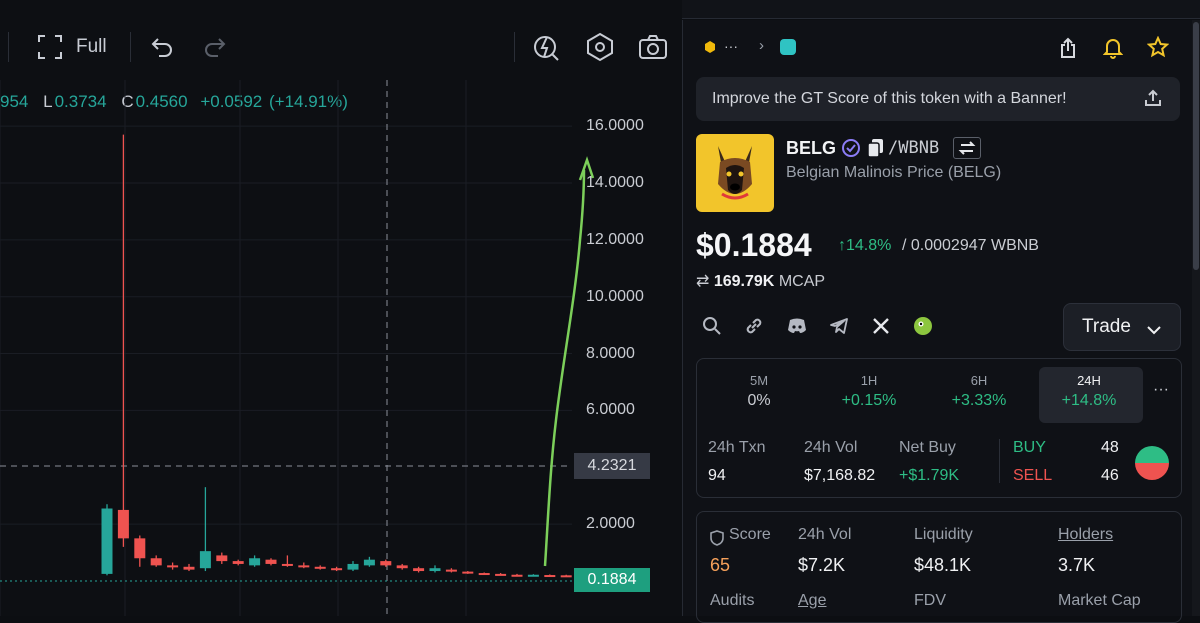  What do you see at coordinates (744, 281) in the screenshot?
I see `mcap-value: 169.79K` at bounding box center [744, 281].